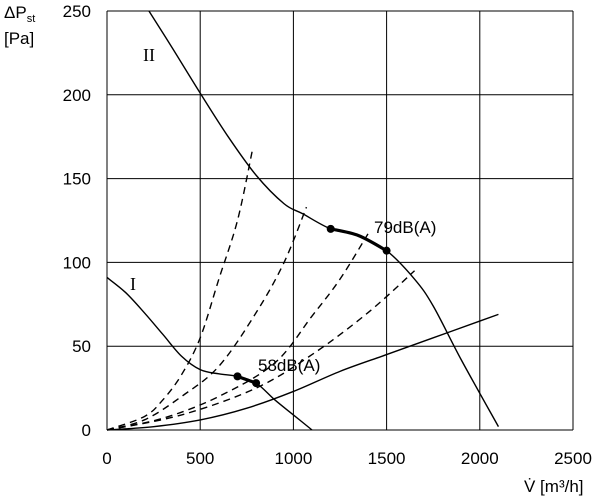 Image resolution: width=600 pixels, height=500 pixels. I want to click on x-tick-label-500: 500, so click(200, 458).